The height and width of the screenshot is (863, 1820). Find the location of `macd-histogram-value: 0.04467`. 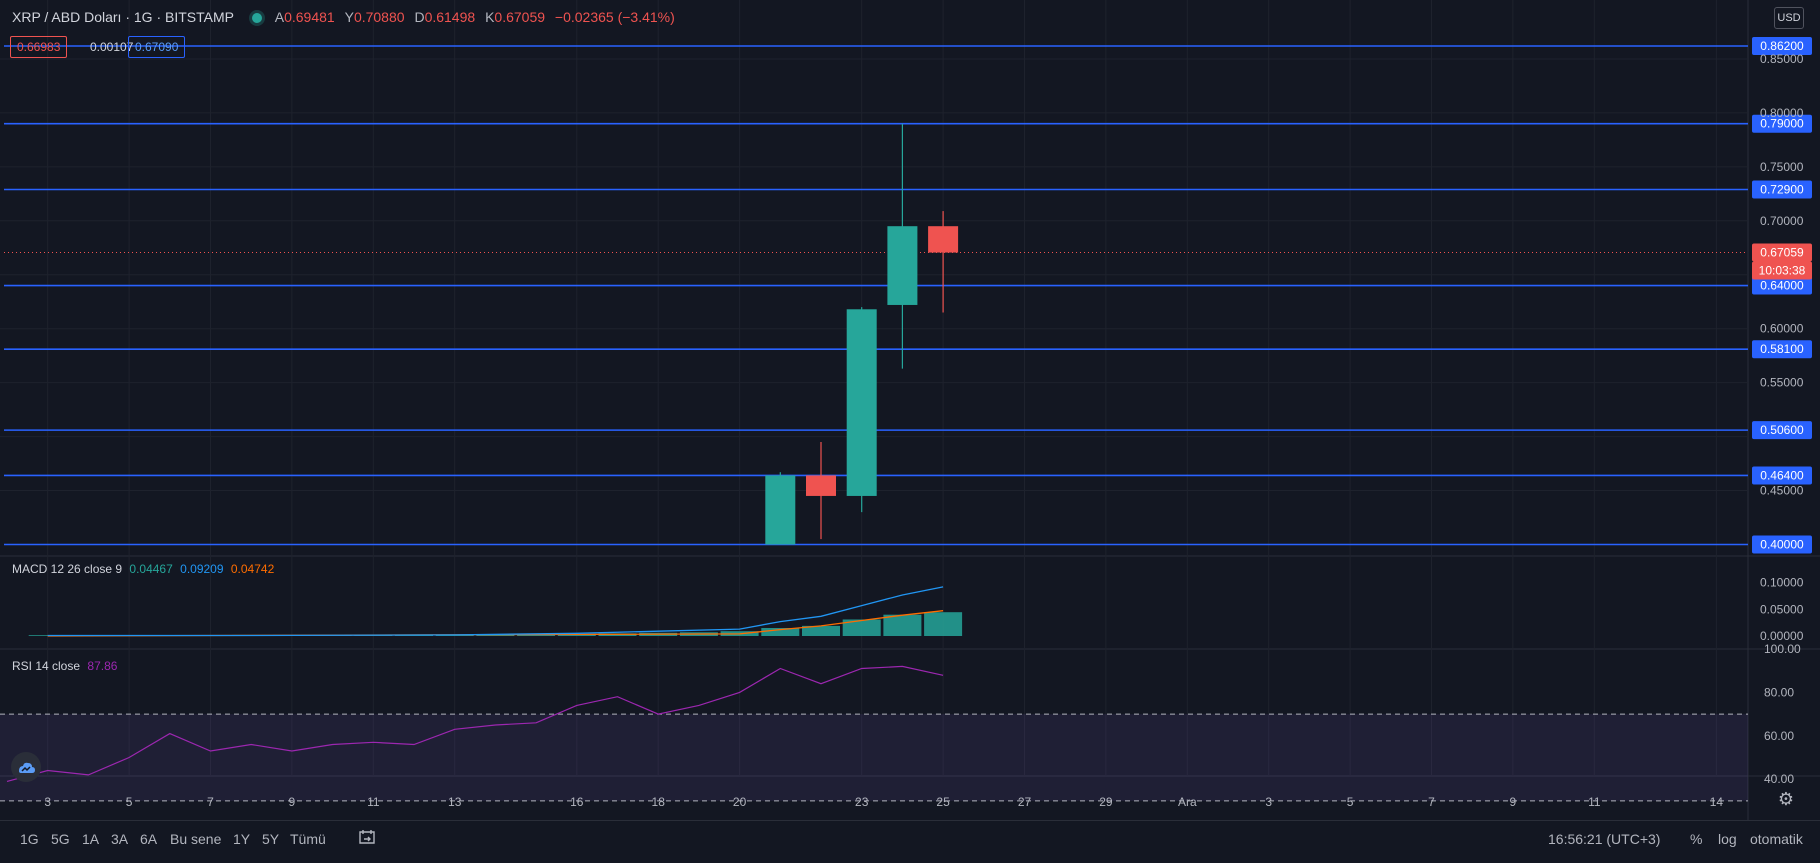

macd-histogram-value: 0.04467 is located at coordinates (151, 569).